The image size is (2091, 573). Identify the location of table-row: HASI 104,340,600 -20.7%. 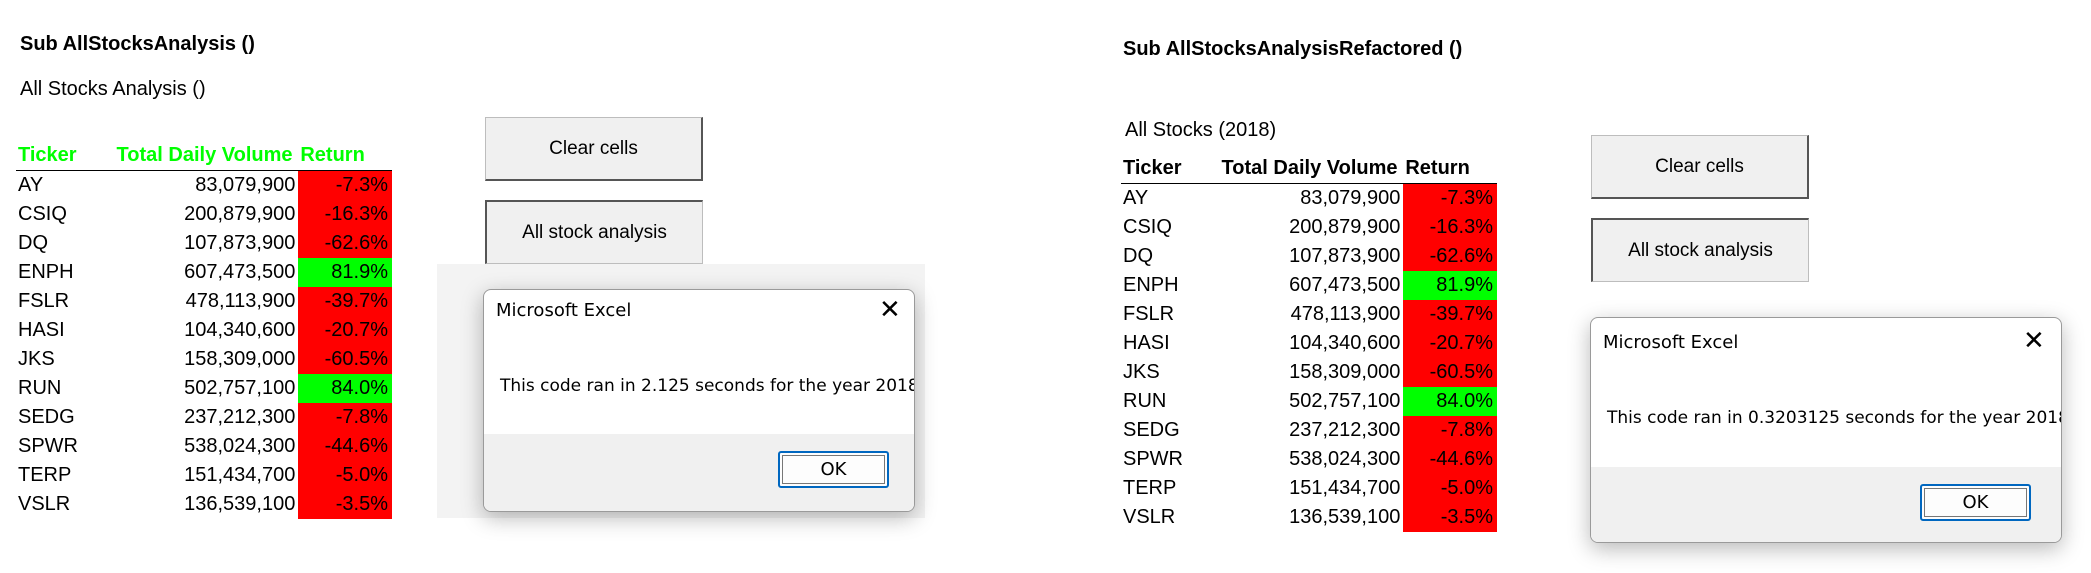
(1309, 343).